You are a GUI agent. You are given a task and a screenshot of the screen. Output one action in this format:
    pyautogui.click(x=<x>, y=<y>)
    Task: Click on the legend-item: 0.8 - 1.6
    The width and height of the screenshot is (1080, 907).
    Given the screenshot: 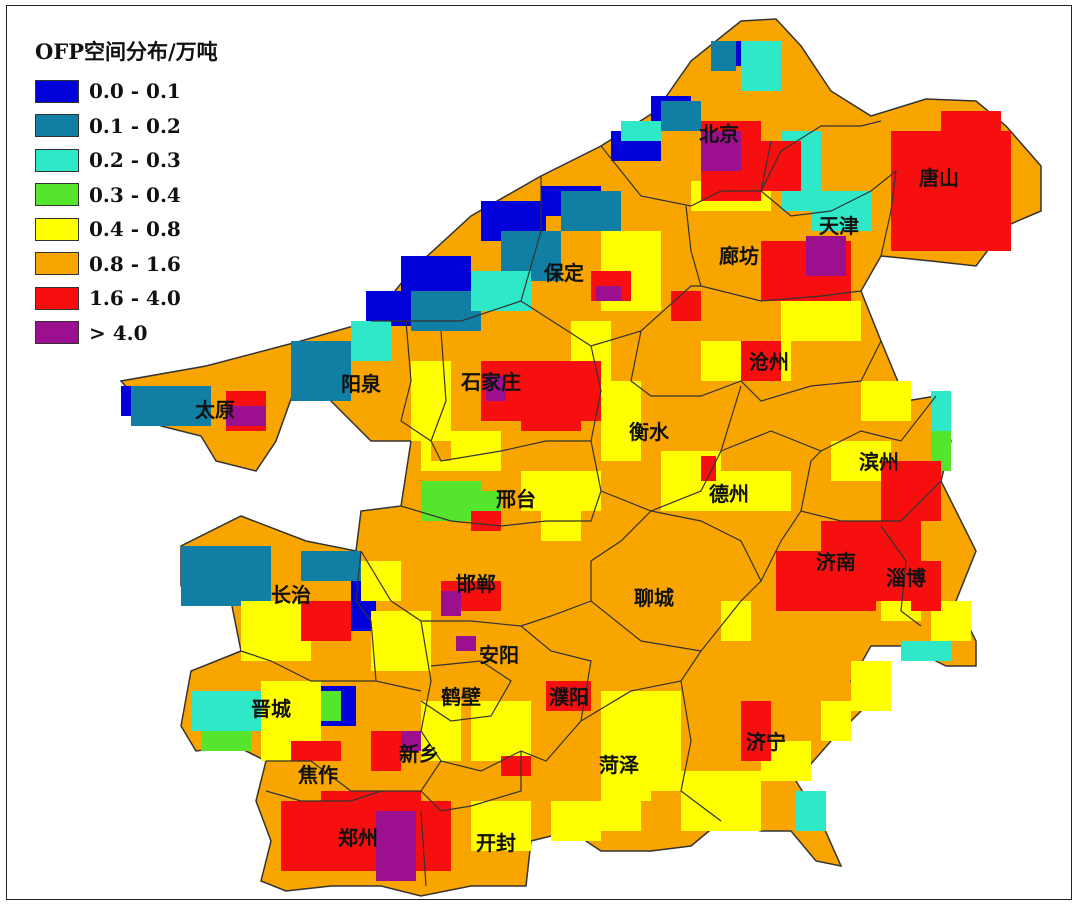 What is the action you would take?
    pyautogui.click(x=126, y=264)
    